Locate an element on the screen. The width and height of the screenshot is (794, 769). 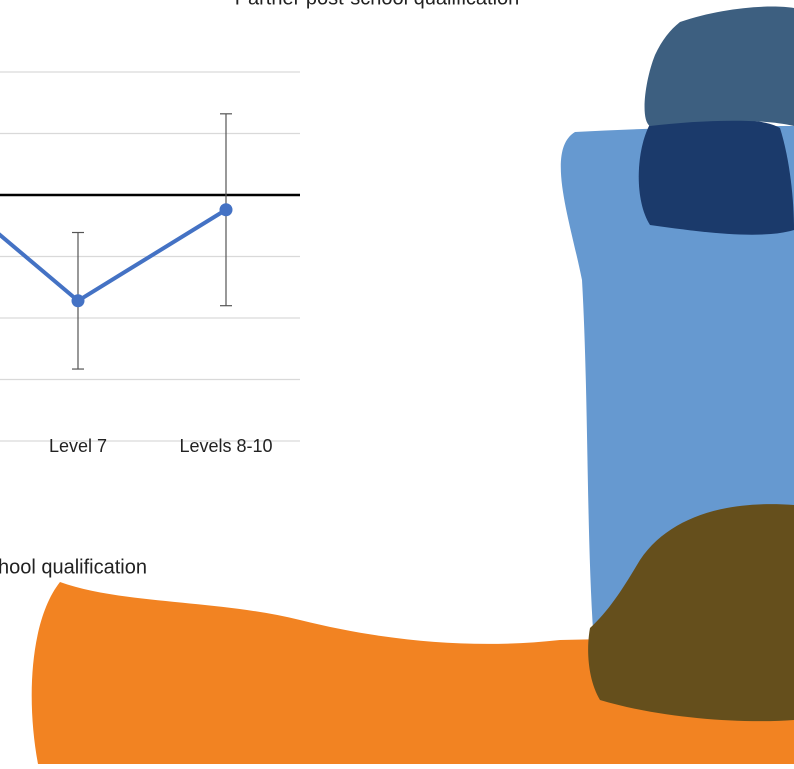
x-tick-label: Levels 8-10 is located at coordinates (225, 446).